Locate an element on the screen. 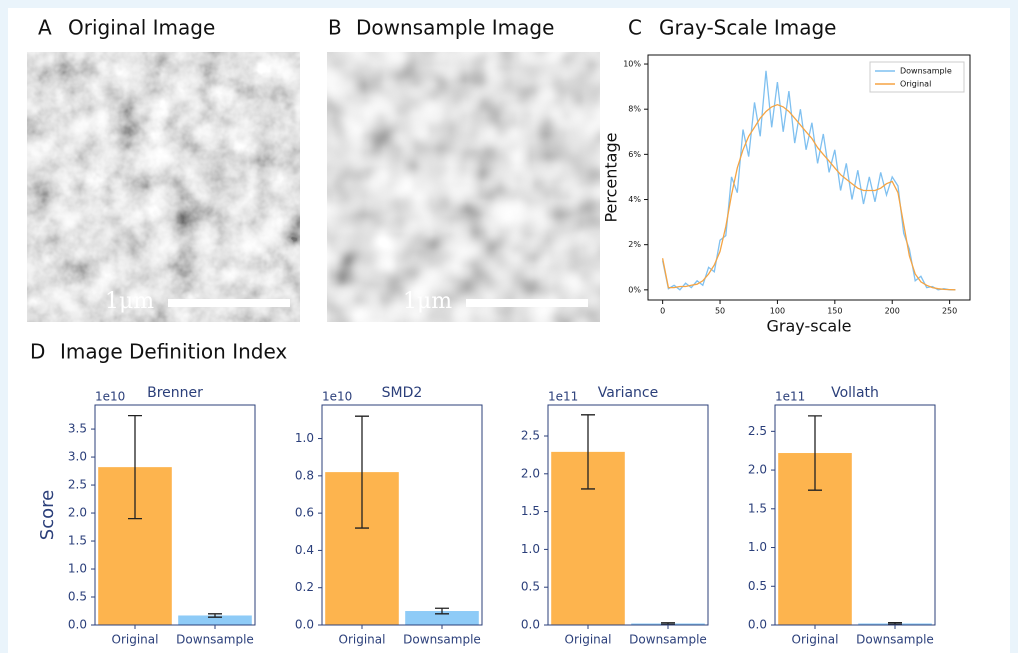  x-tick-label: 50 is located at coordinates (720, 311).